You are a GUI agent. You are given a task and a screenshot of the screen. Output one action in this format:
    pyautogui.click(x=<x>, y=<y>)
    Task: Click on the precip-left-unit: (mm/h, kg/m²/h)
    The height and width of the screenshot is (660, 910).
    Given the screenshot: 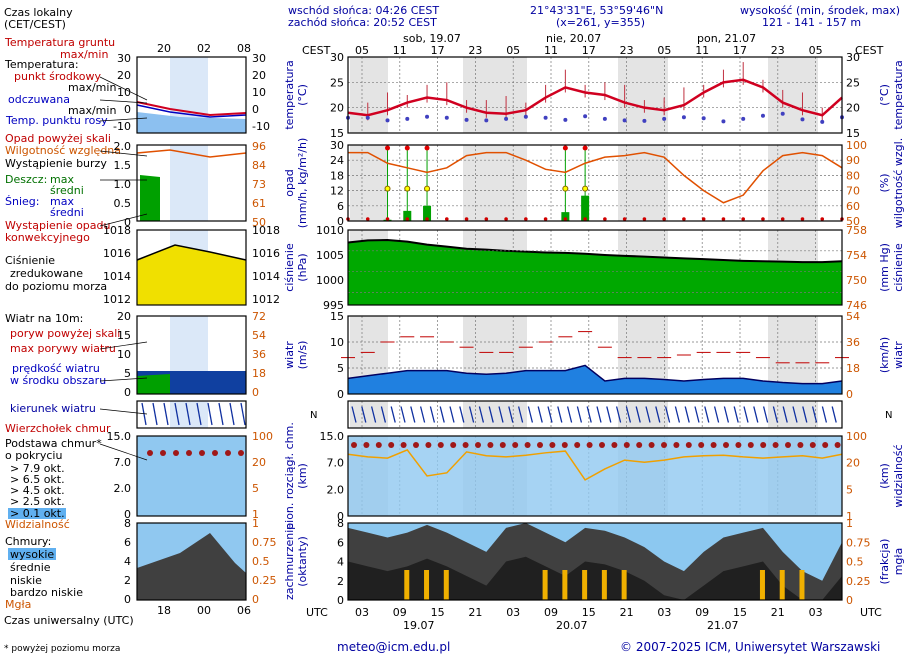 What is the action you would take?
    pyautogui.click(x=302, y=183)
    